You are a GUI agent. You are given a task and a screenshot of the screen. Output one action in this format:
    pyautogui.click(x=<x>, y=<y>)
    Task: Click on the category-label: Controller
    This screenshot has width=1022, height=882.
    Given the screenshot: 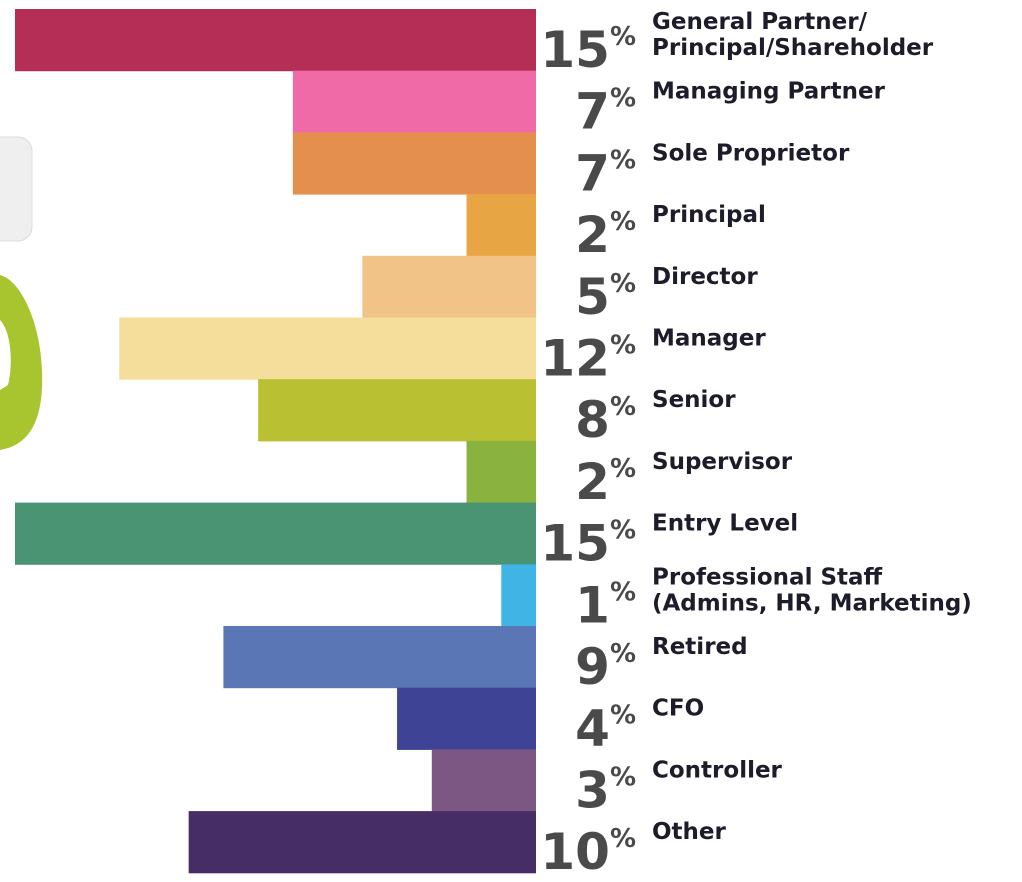 What is the action you would take?
    pyautogui.click(x=717, y=770)
    